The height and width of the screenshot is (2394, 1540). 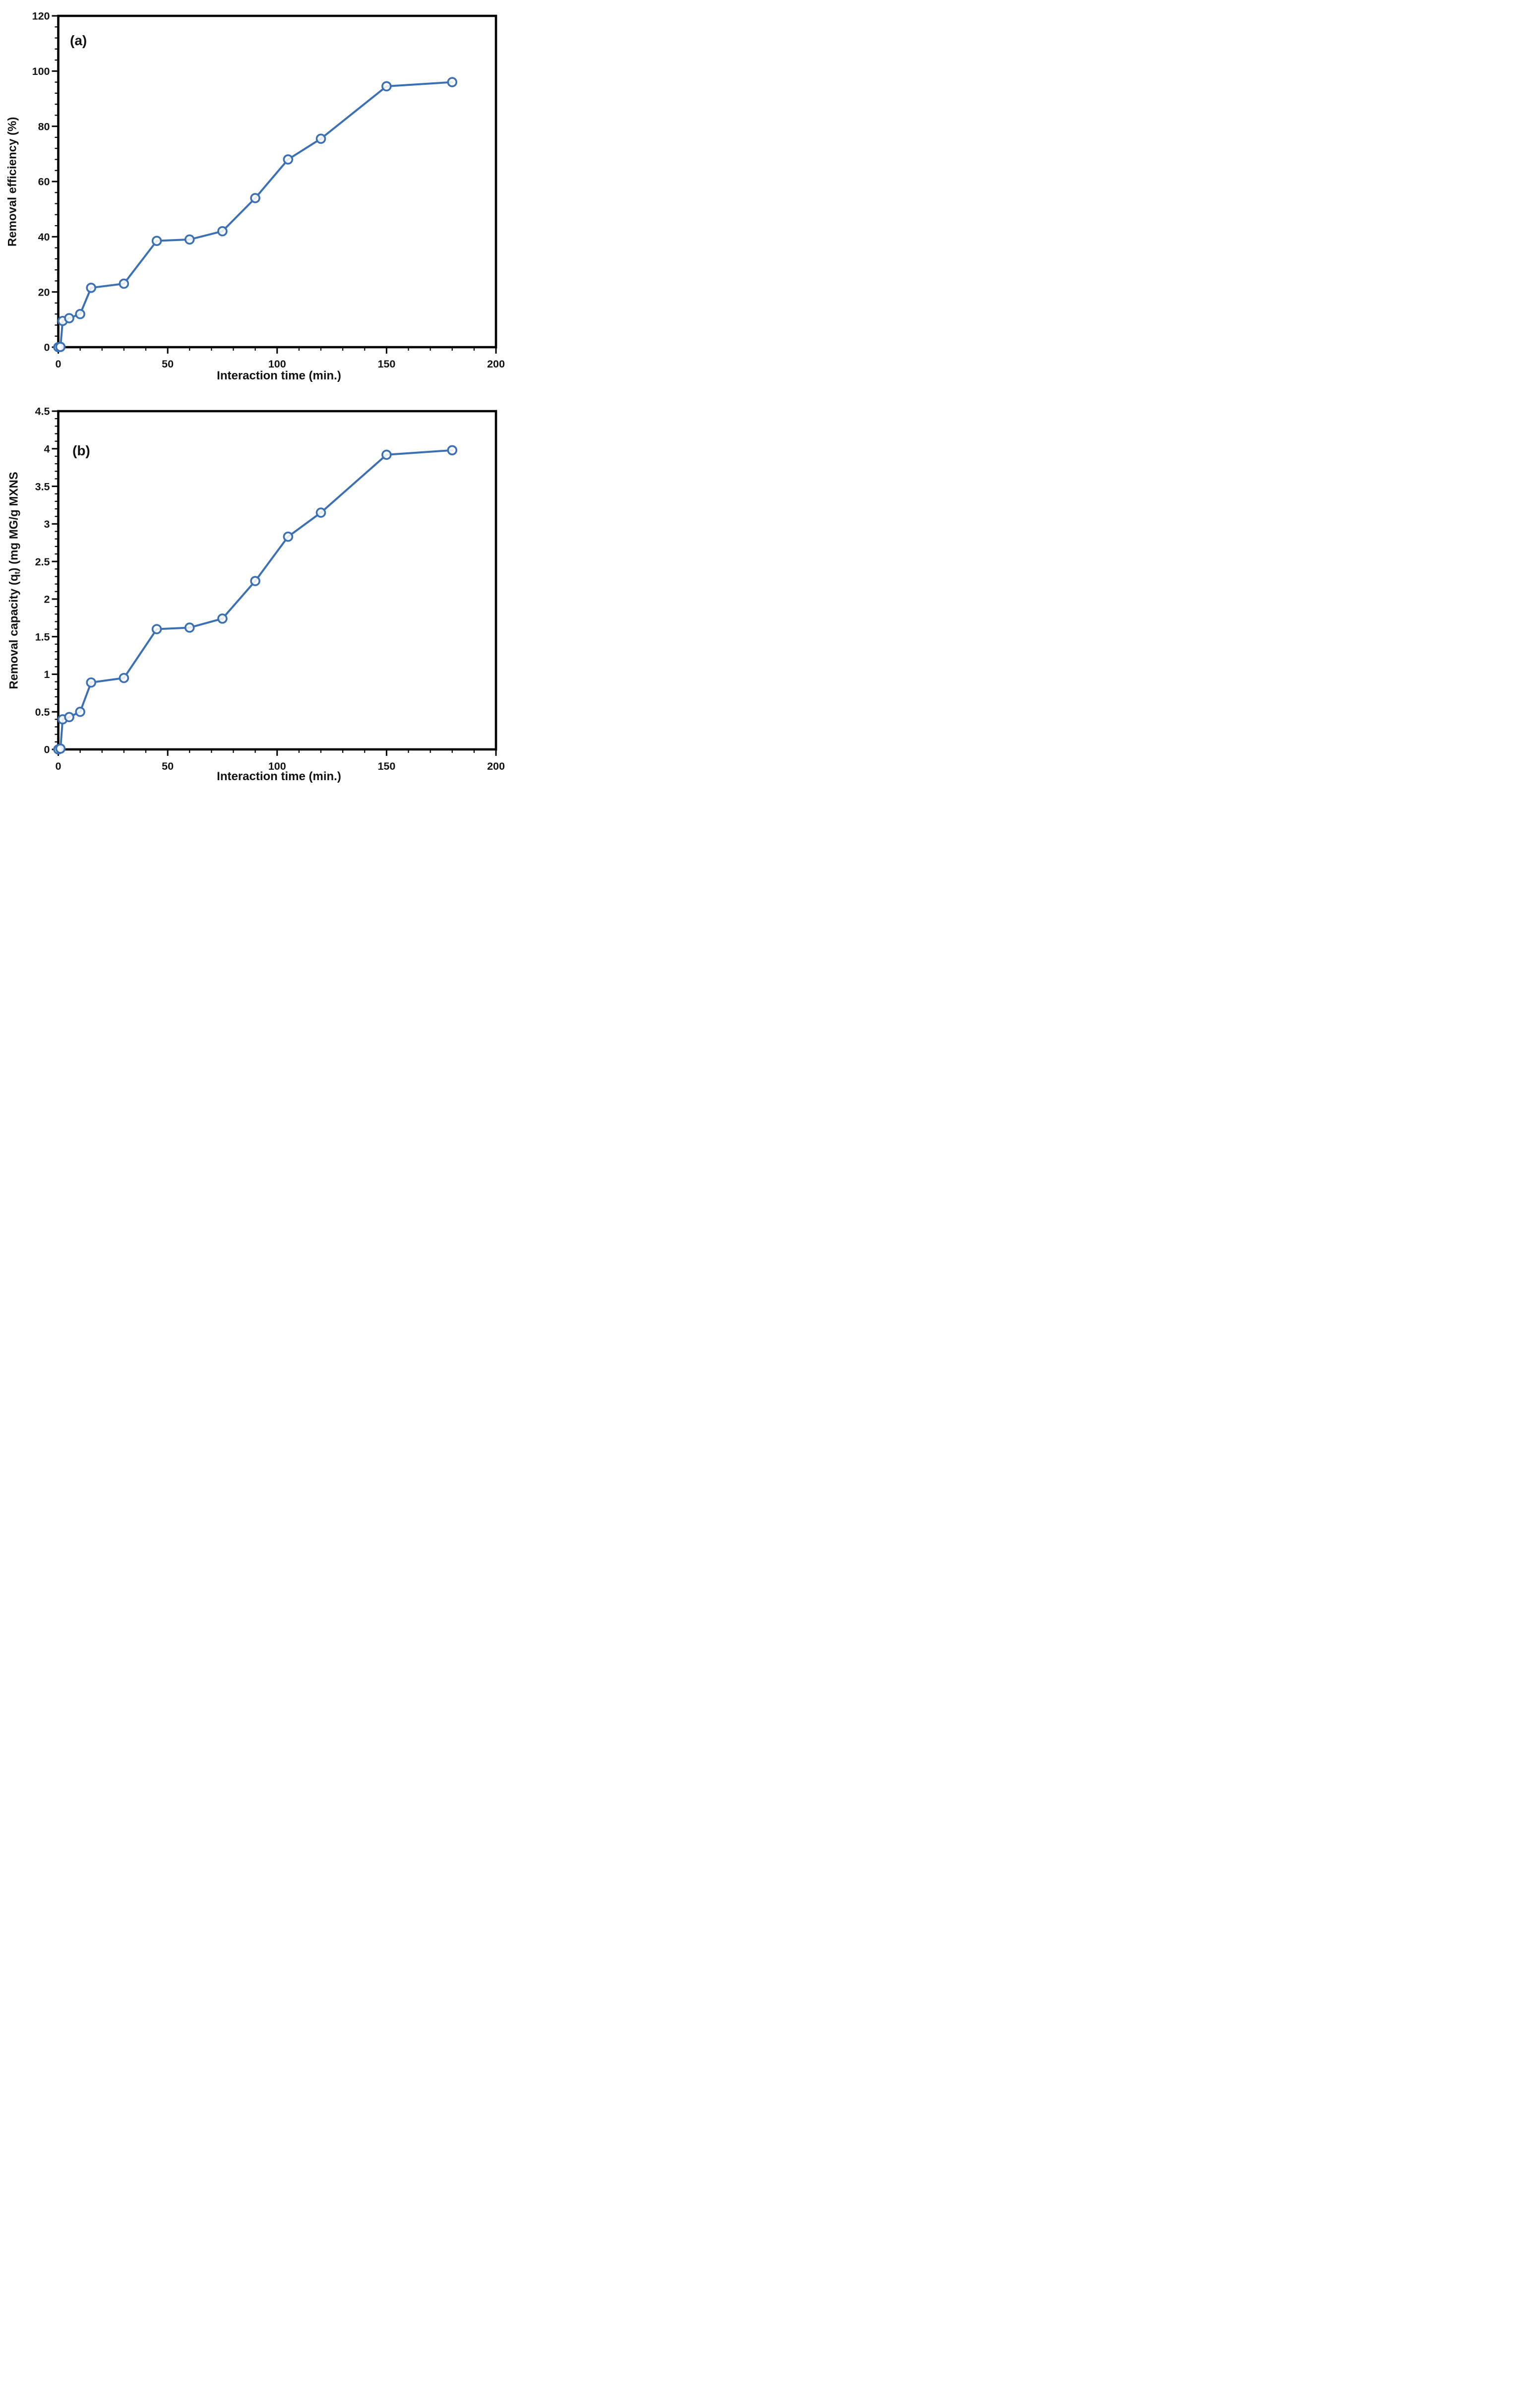 What do you see at coordinates (496, 364) in the screenshot?
I see `chart-a-x-tick-label: 200` at bounding box center [496, 364].